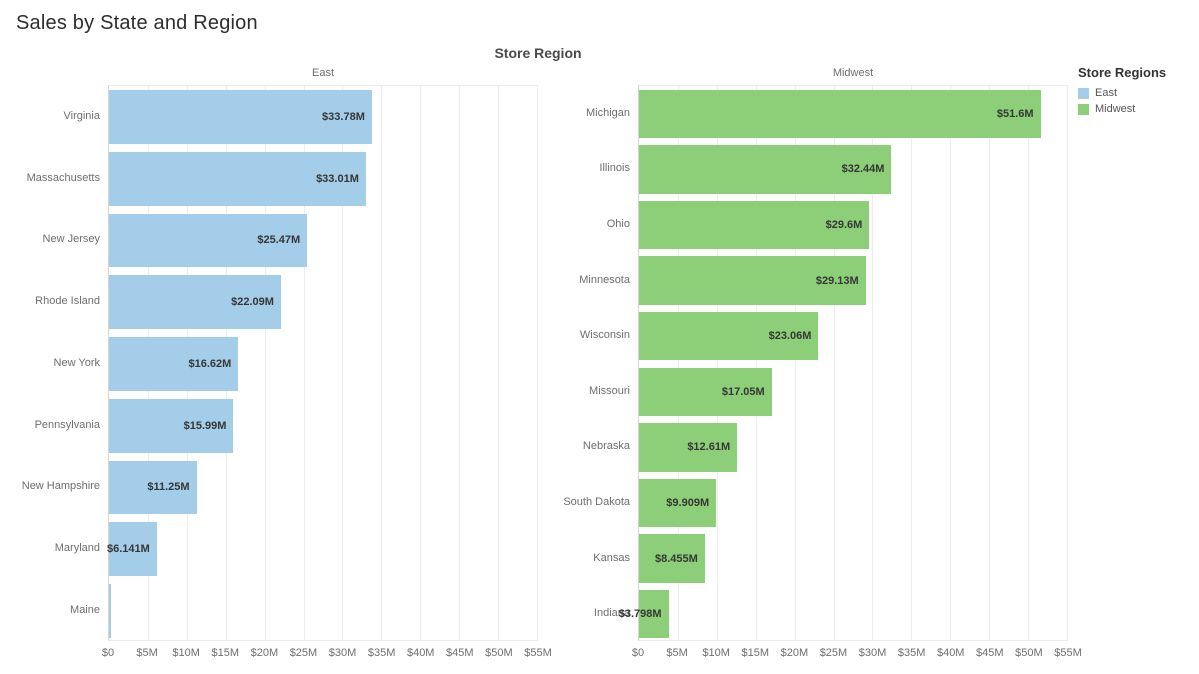  What do you see at coordinates (752, 280) in the screenshot?
I see `bar-minnesota: $29.13M` at bounding box center [752, 280].